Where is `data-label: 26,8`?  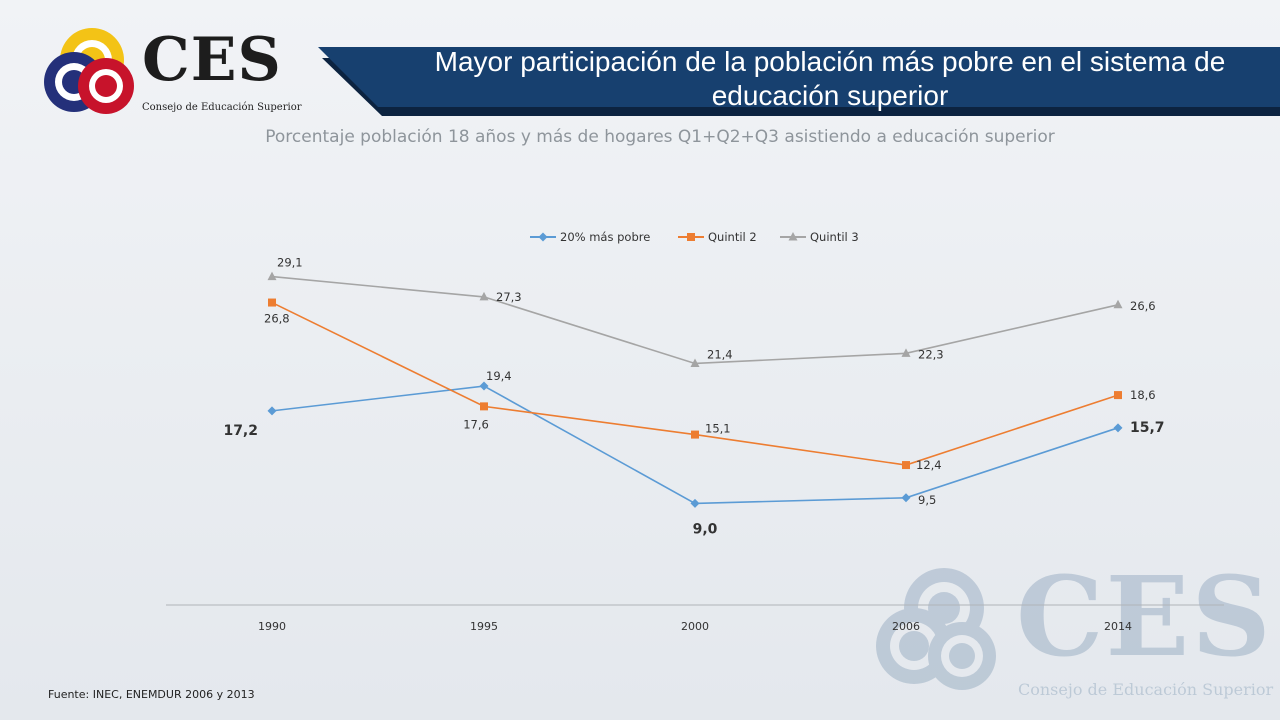 data-label: 26,8 is located at coordinates (277, 319).